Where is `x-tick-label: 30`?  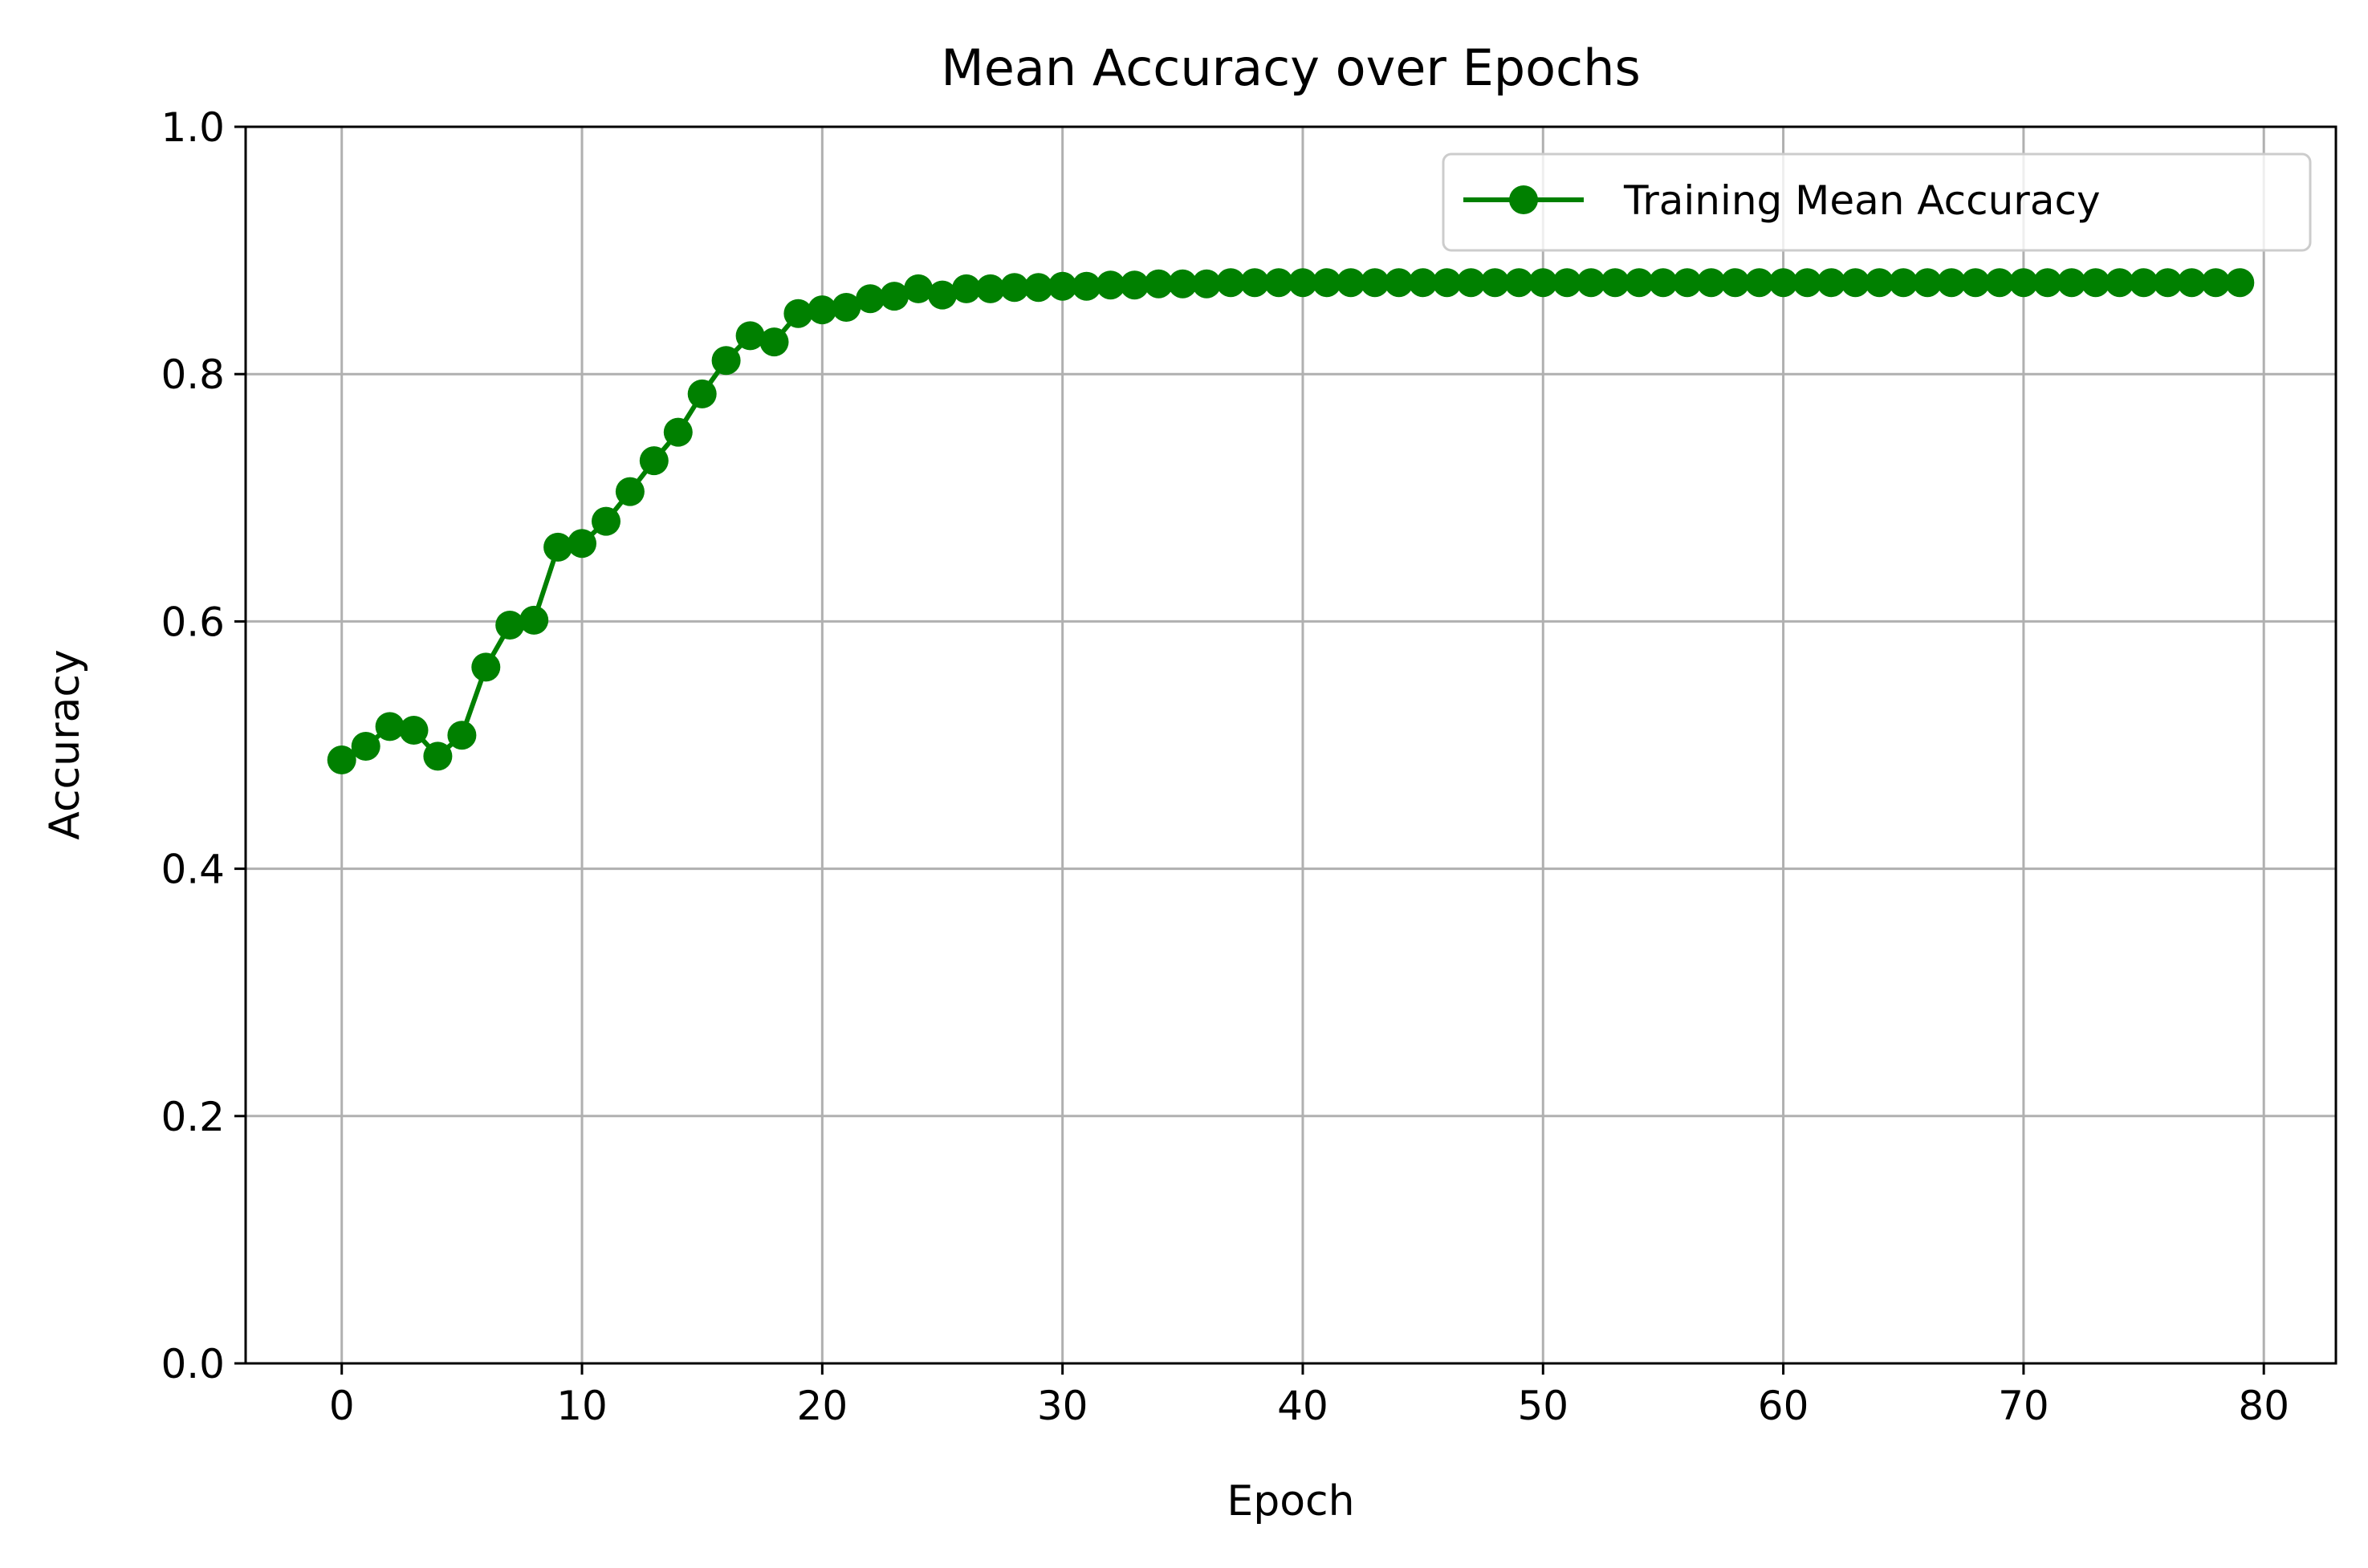 x-tick-label: 30 is located at coordinates (1062, 1406).